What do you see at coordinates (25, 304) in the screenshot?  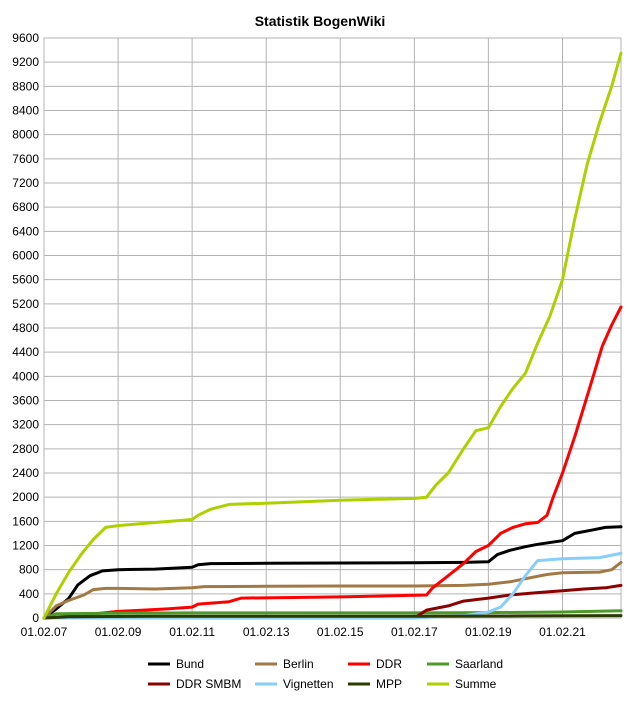 I see `y-tick-label: 5200` at bounding box center [25, 304].